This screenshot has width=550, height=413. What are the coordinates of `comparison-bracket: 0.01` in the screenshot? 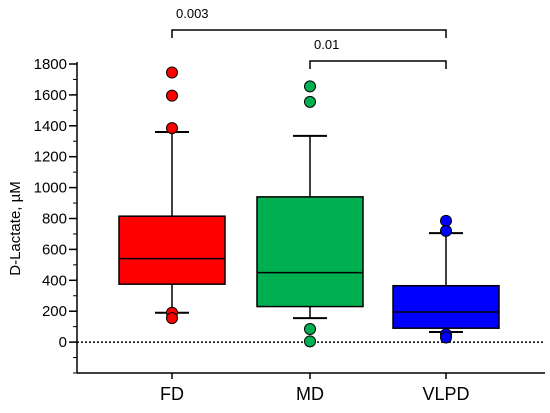 It's located at (378, 53).